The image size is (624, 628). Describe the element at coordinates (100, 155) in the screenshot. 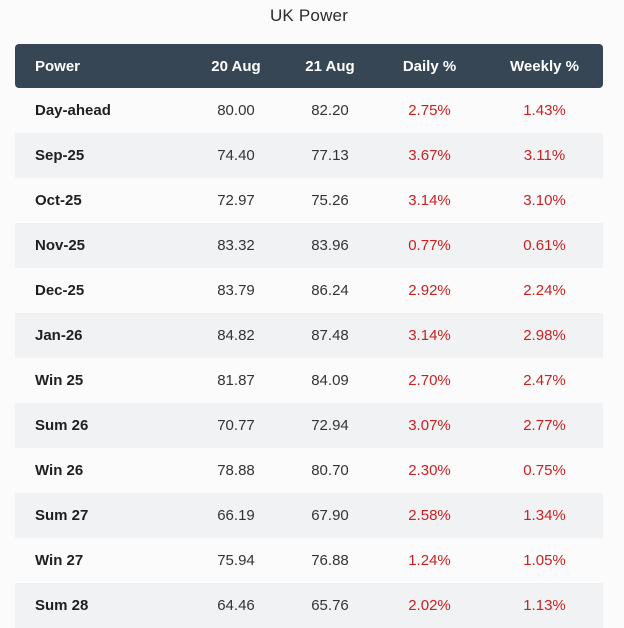

I see `row-contract-name: Sep-25` at that location.